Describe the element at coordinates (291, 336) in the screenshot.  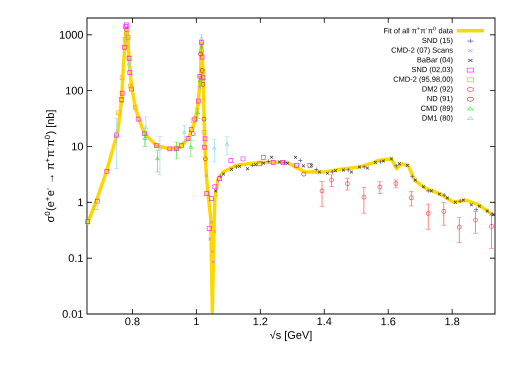
I see `x-axis-title: √s [GeV]` at that location.